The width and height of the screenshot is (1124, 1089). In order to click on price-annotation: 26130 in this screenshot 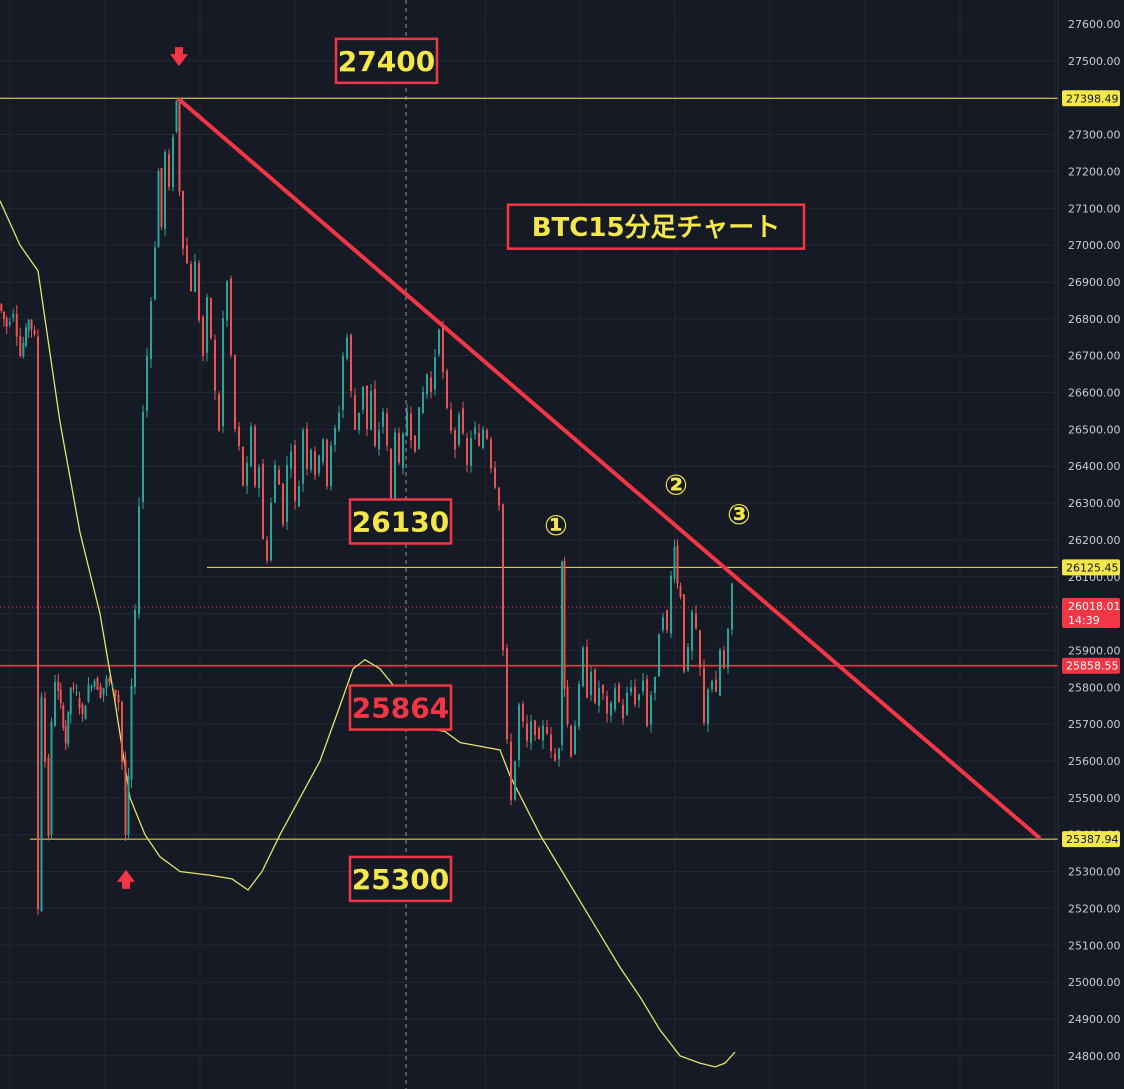, I will do `click(400, 522)`.